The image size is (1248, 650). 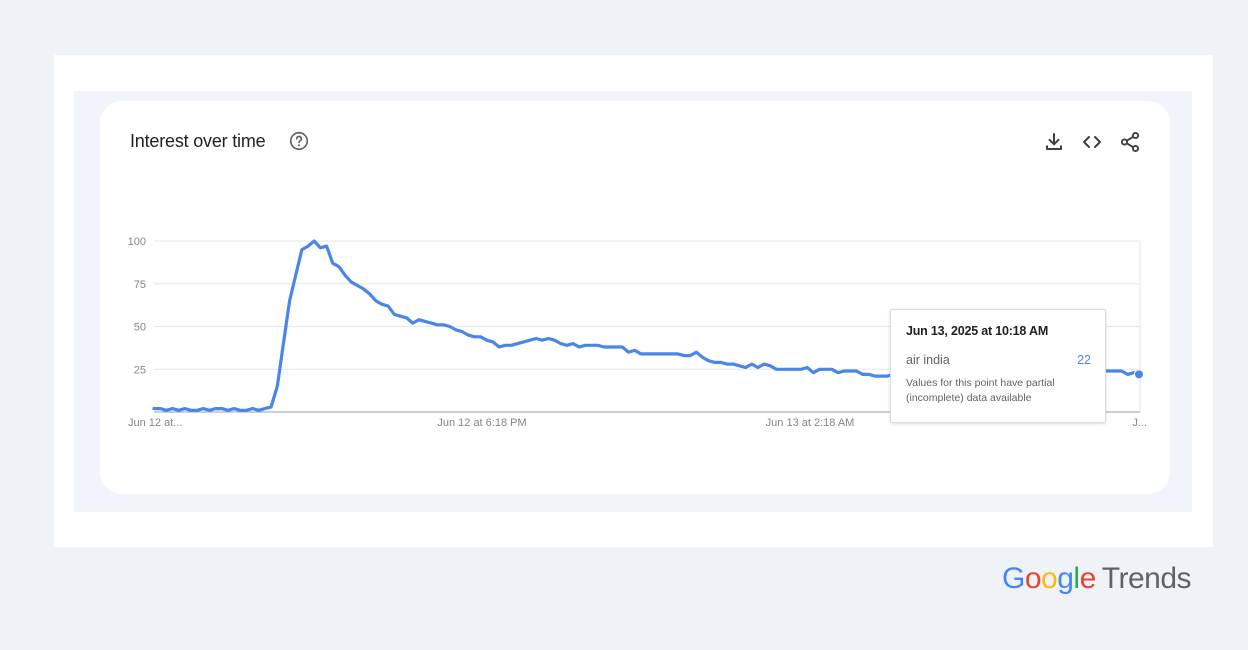 I want to click on logo-letter: G, so click(x=1013, y=578).